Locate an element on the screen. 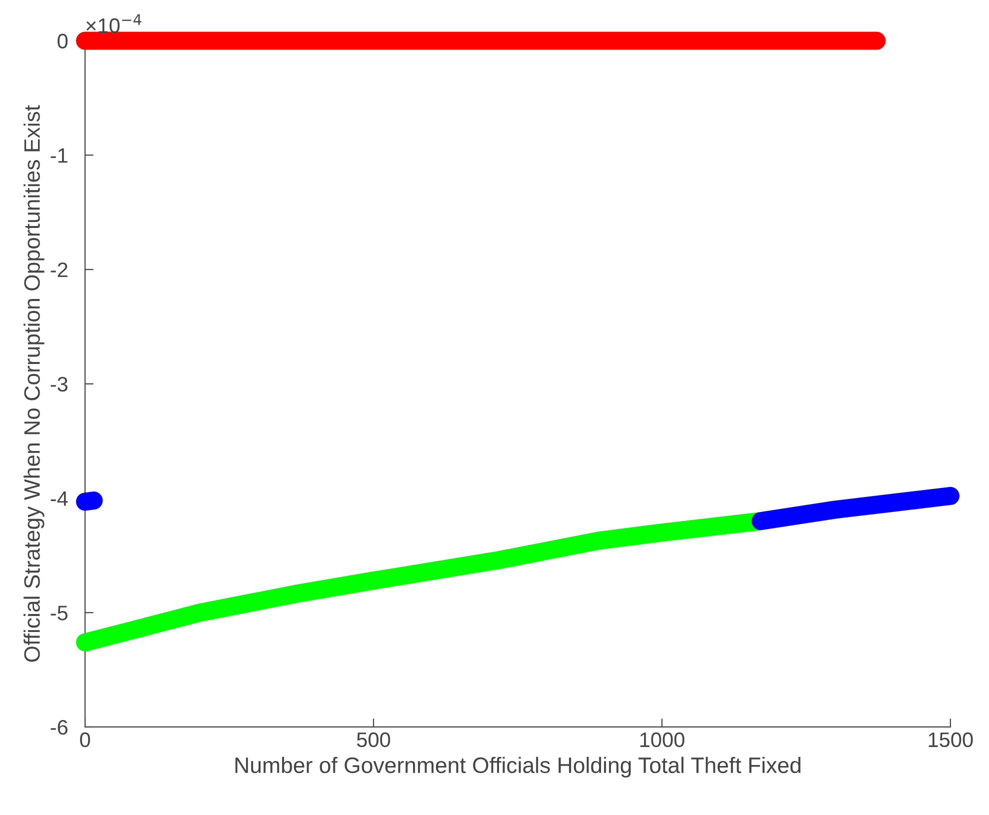 The height and width of the screenshot is (815, 989). x-tick-label: 1500 is located at coordinates (950, 740).